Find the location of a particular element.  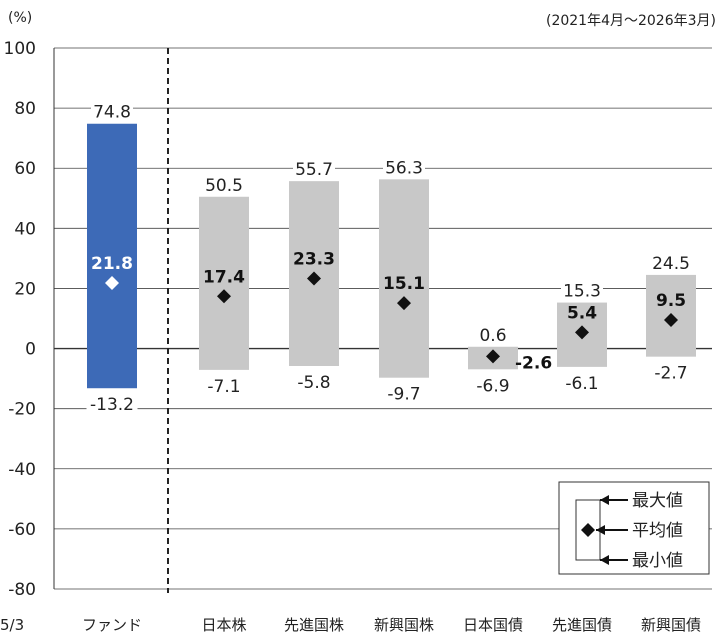

average-value-label: 17.4 is located at coordinates (224, 277).